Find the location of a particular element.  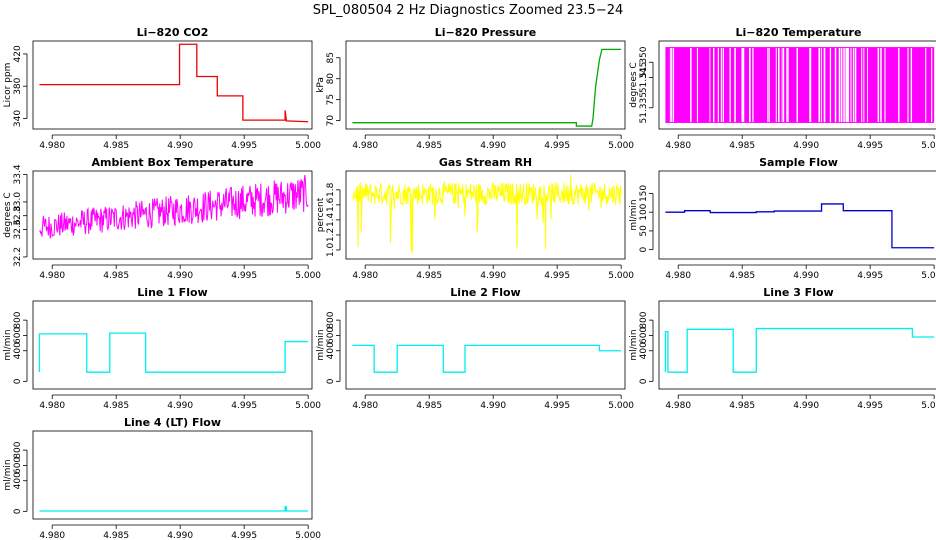

y-tick-label: 85 is located at coordinates (331, 57).